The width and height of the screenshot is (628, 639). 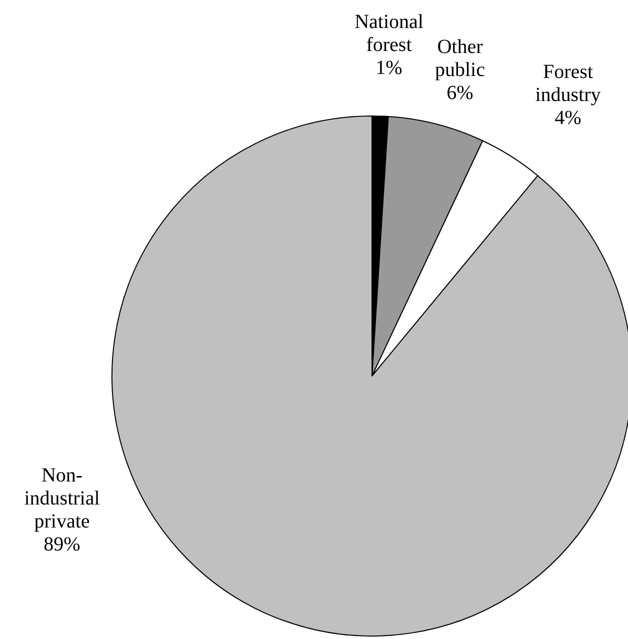 I want to click on data-label: 1%, so click(x=389, y=68).